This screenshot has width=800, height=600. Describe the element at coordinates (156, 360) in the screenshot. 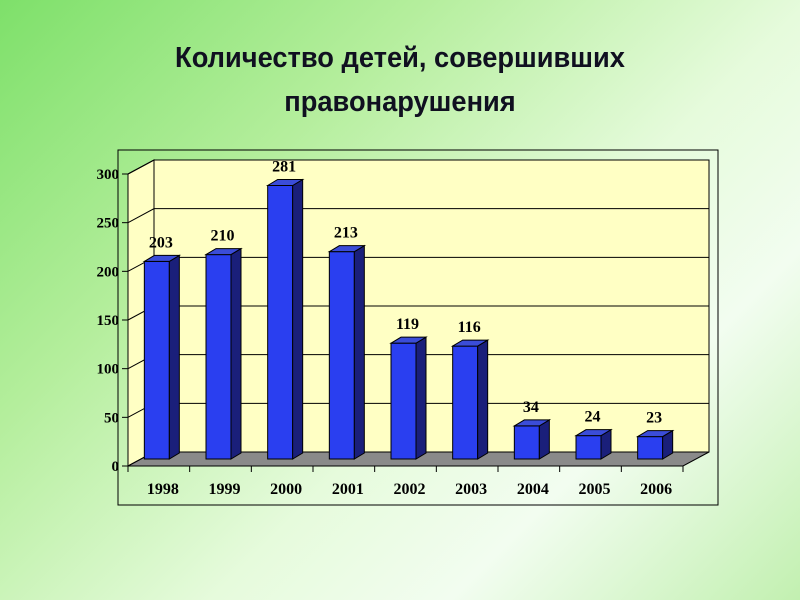

I see `bar-1998` at that location.